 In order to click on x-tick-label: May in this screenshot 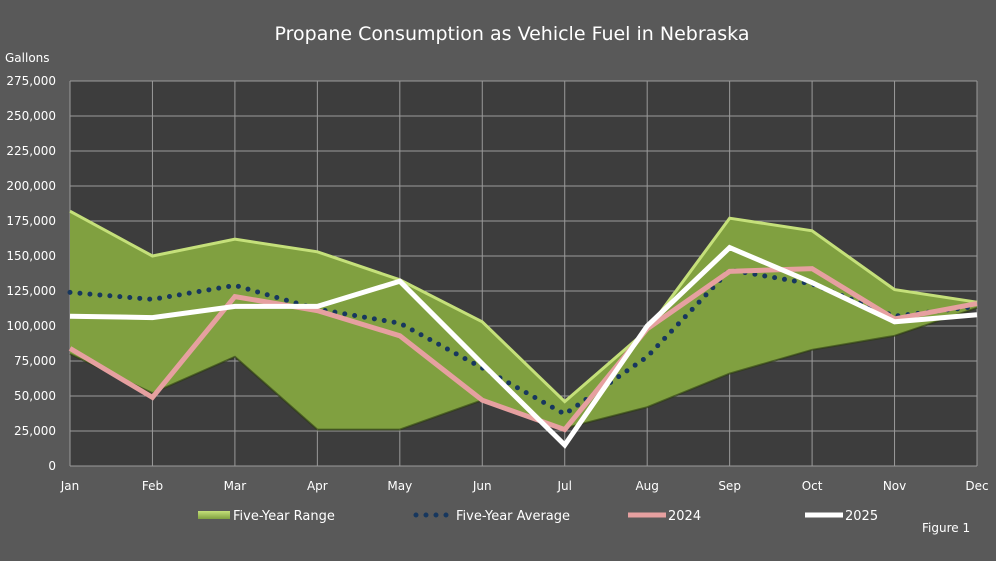, I will do `click(399, 486)`.